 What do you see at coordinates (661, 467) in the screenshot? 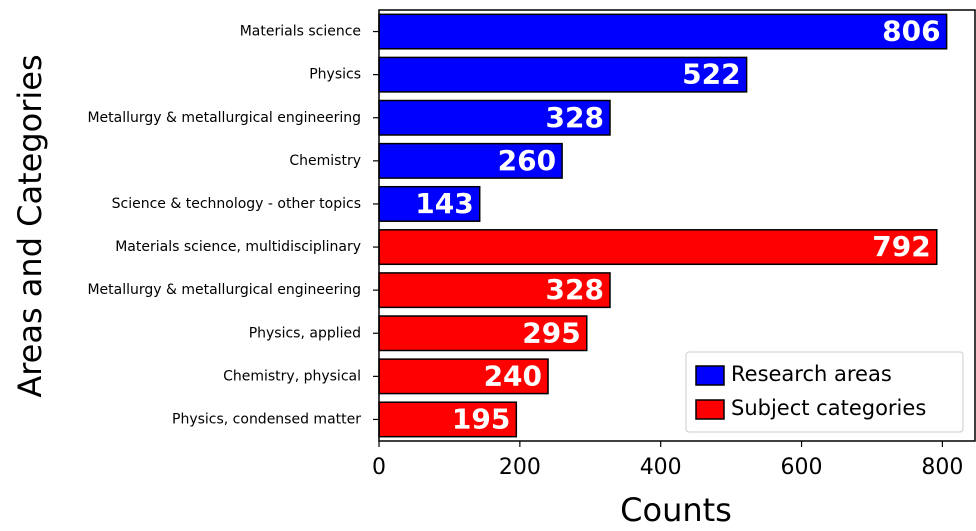
I see `x-tick-label: 400` at bounding box center [661, 467].